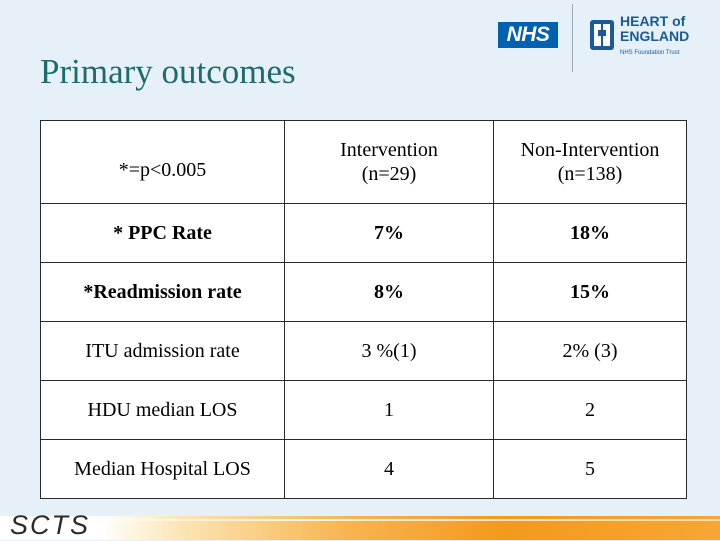 This screenshot has height=541, width=720. I want to click on scts-logo: SCTS, so click(50, 525).